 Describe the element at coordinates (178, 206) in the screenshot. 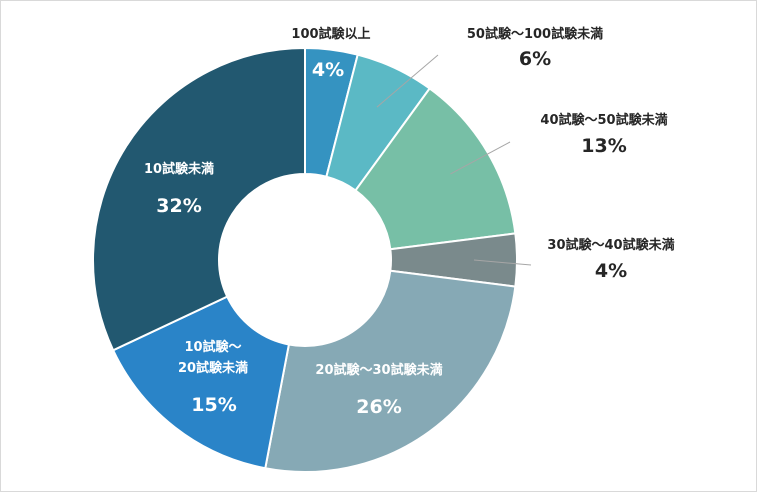

I see `value-label-under-10: 32%` at that location.